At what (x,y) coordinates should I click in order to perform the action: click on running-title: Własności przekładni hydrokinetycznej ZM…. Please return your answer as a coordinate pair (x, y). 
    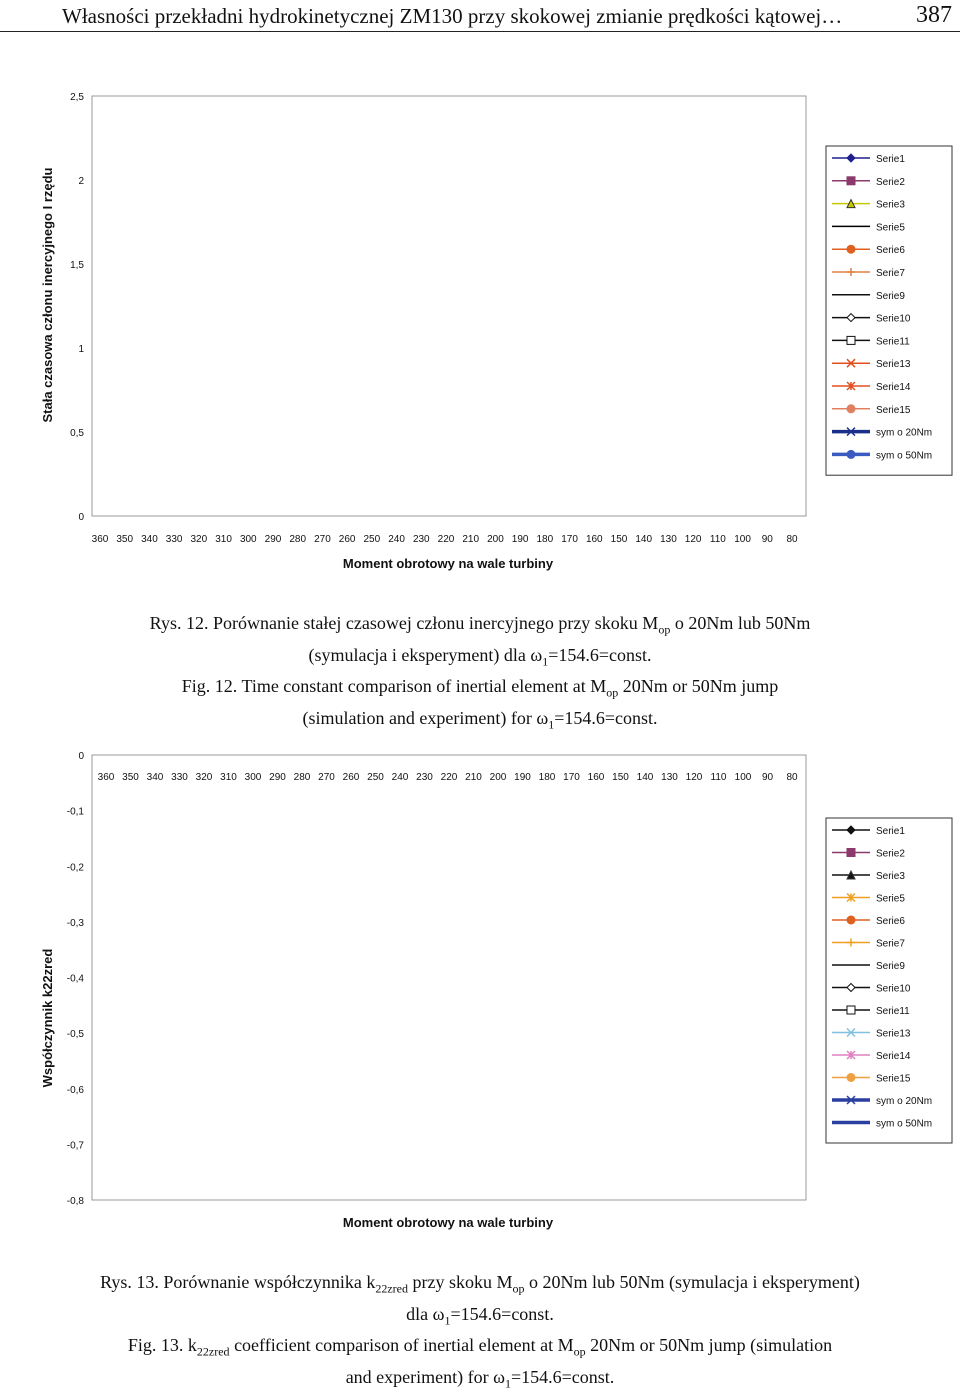
    Looking at the image, I should click on (452, 16).